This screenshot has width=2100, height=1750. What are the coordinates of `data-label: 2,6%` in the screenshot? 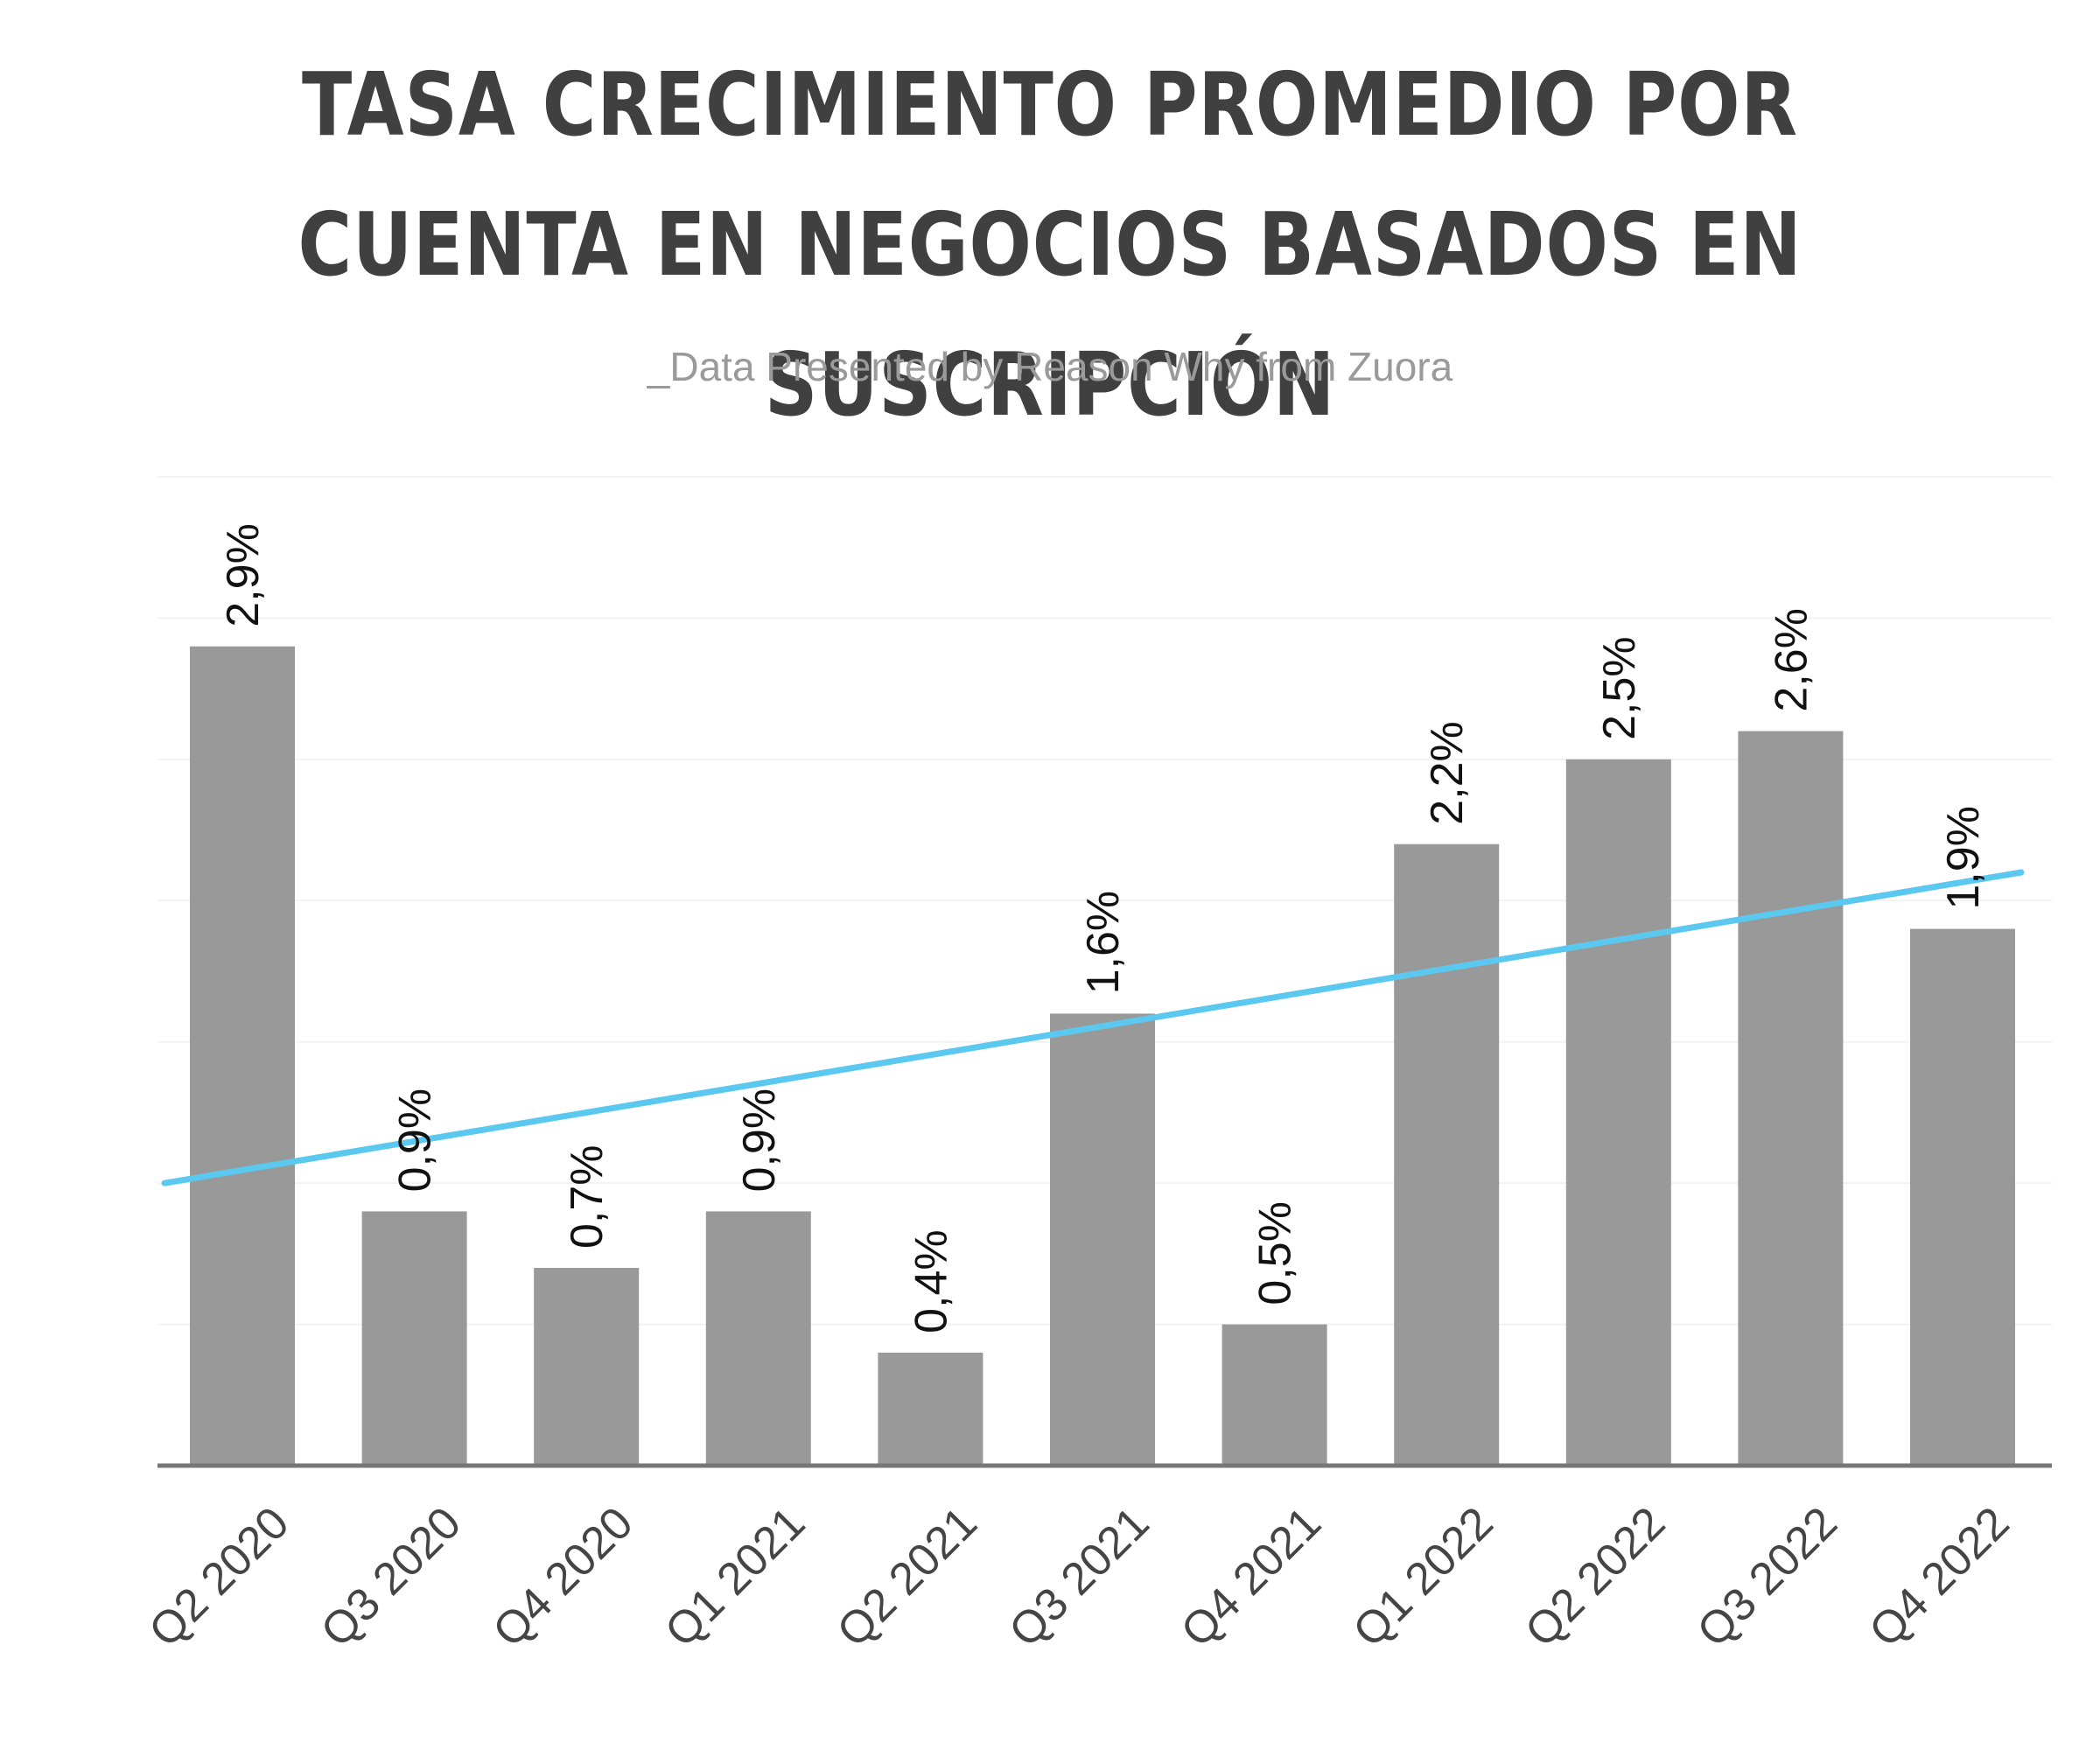 It's located at (1791, 660).